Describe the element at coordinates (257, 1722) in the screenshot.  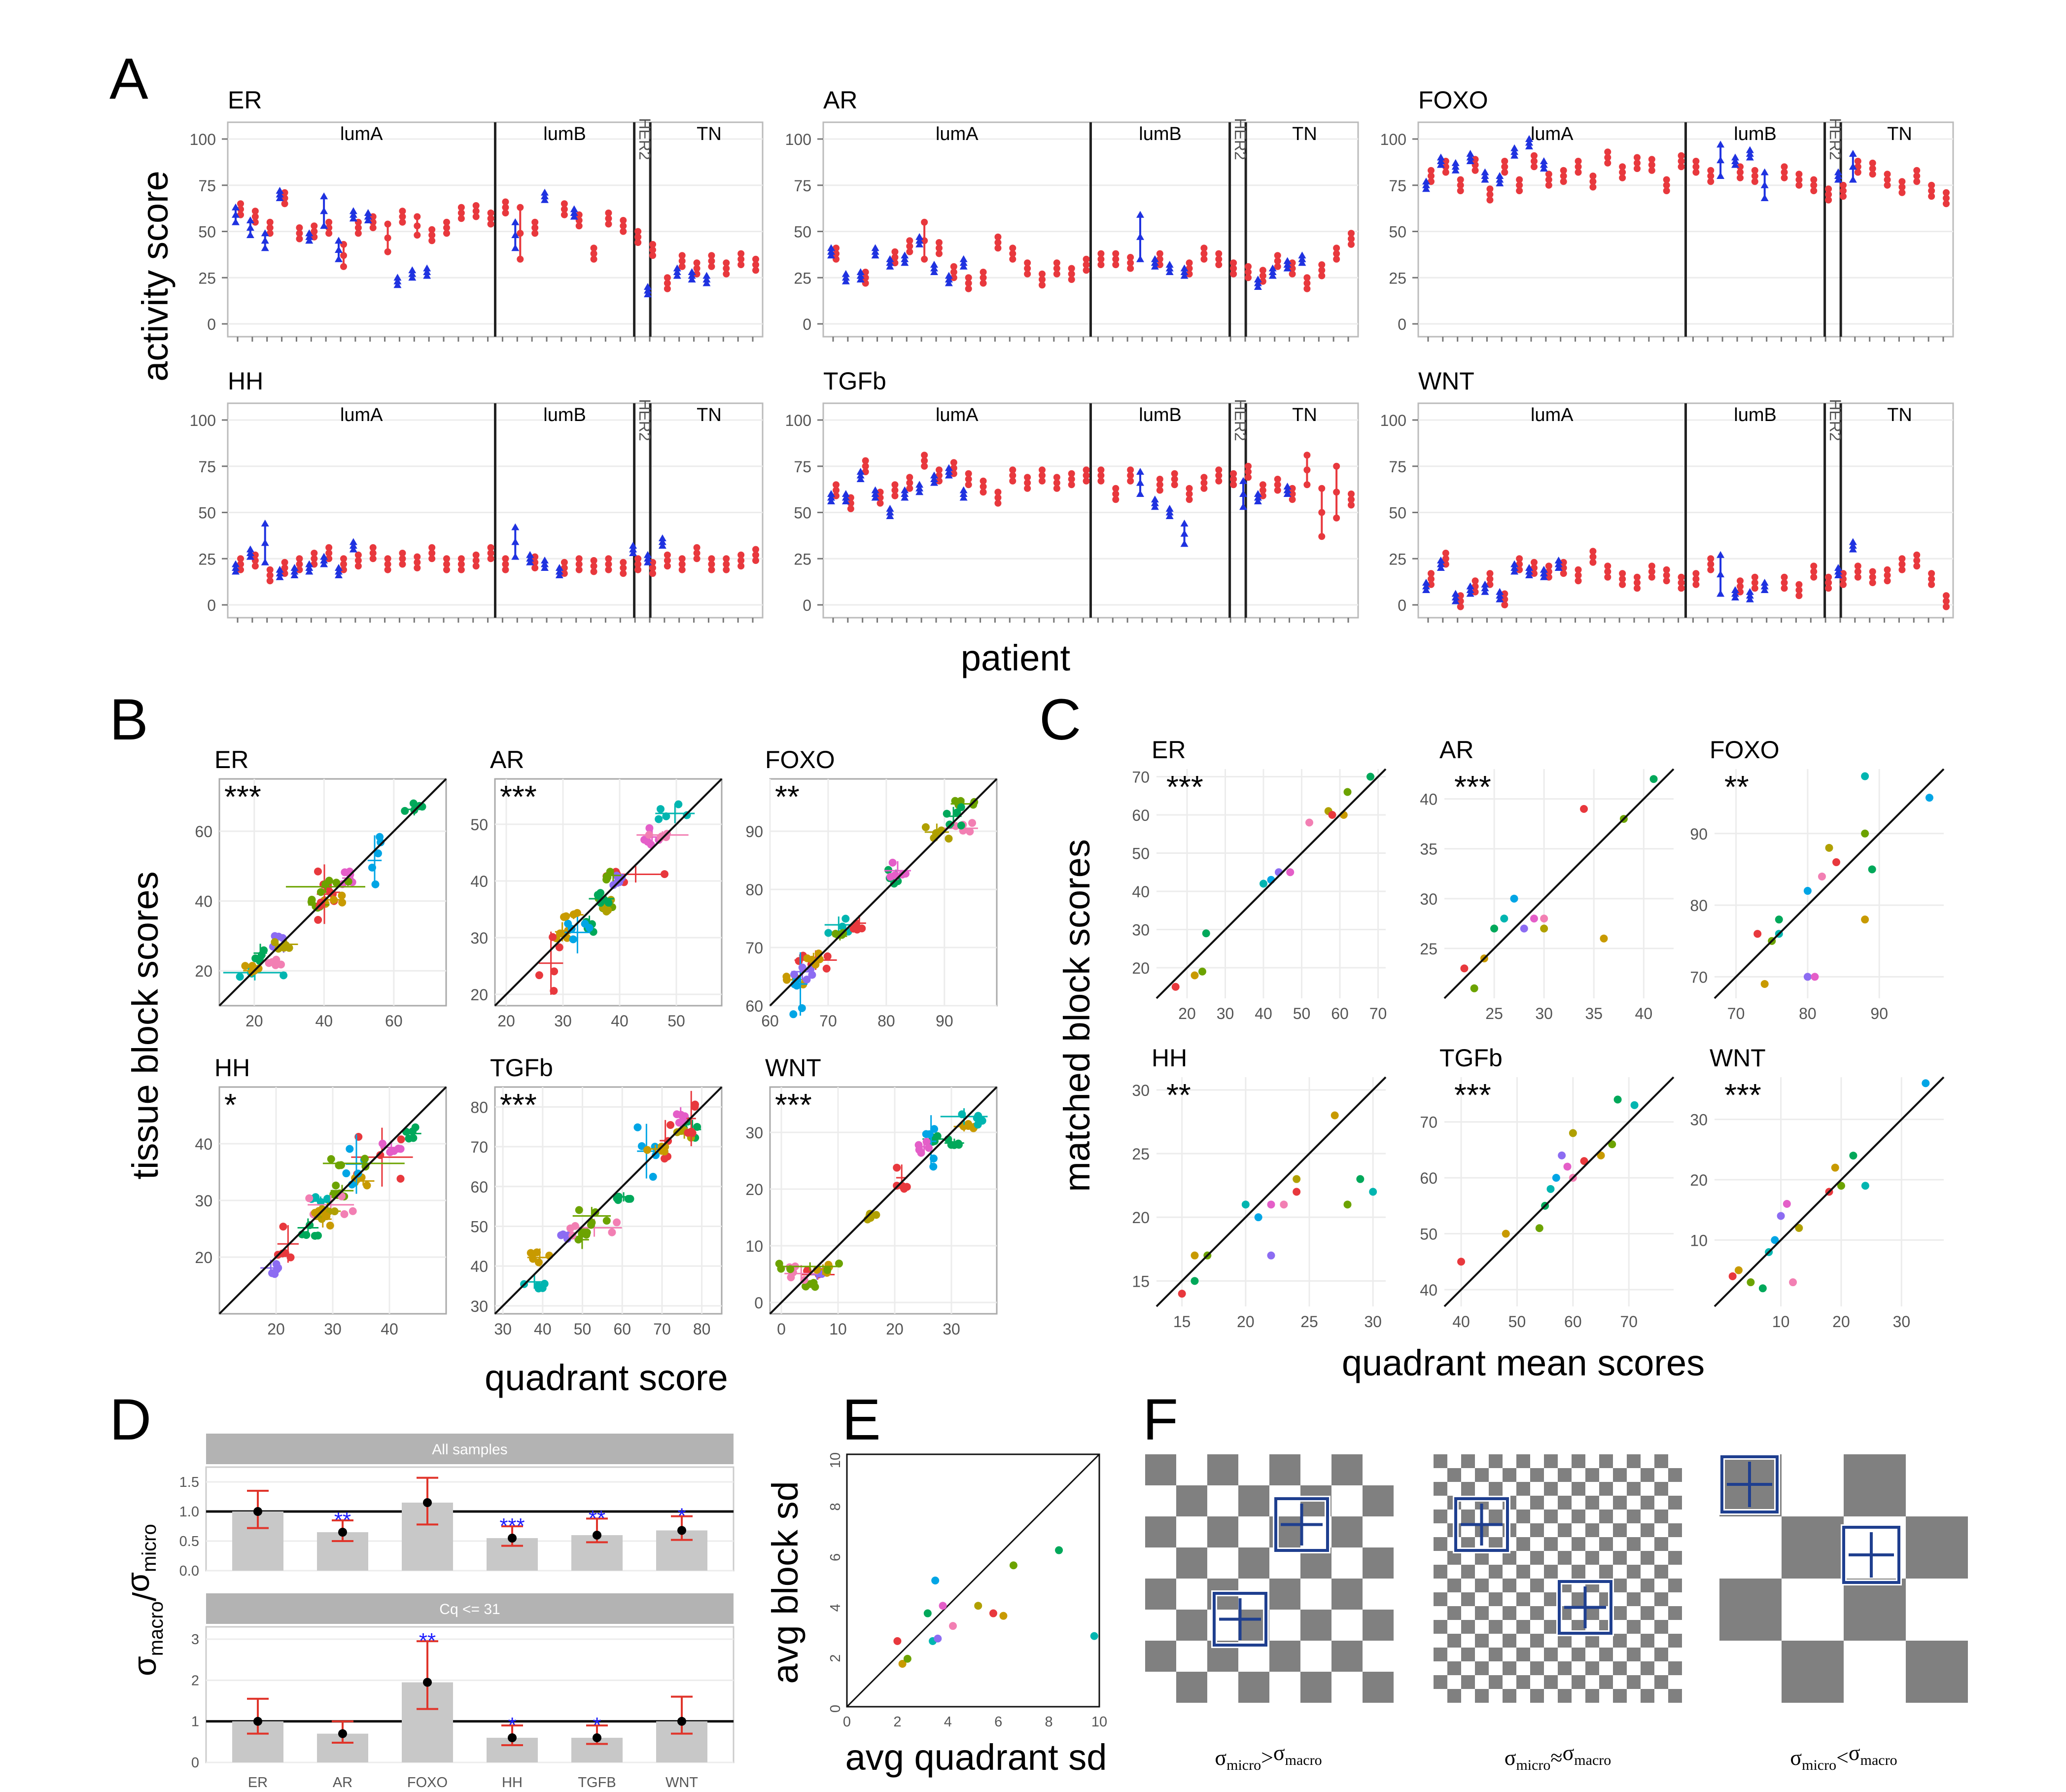
I see `mean-point` at that location.